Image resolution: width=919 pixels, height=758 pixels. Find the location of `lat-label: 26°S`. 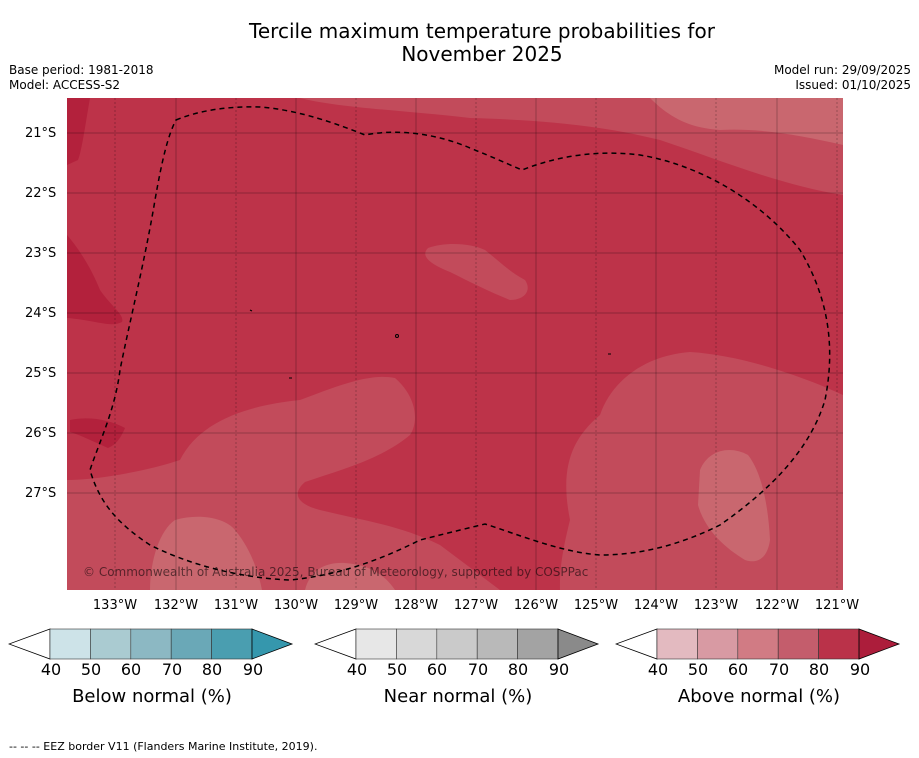

lat-label: 26°S is located at coordinates (41, 433).